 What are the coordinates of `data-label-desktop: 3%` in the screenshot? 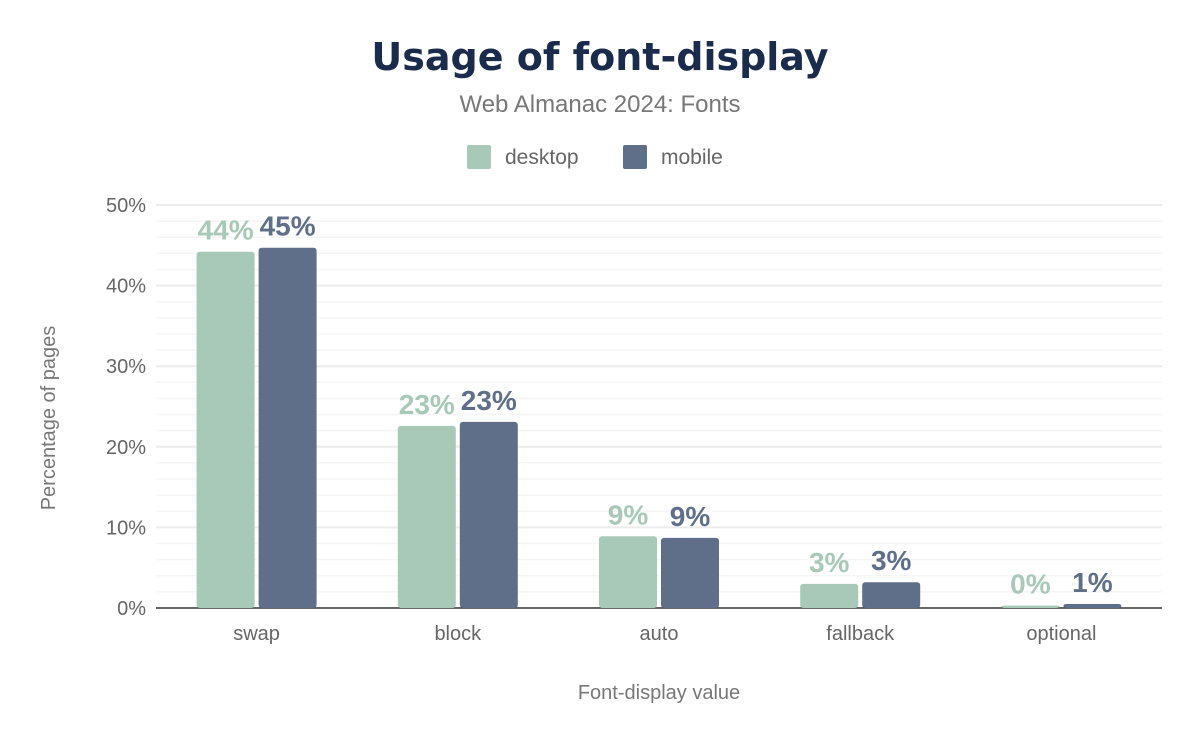 It's located at (829, 562).